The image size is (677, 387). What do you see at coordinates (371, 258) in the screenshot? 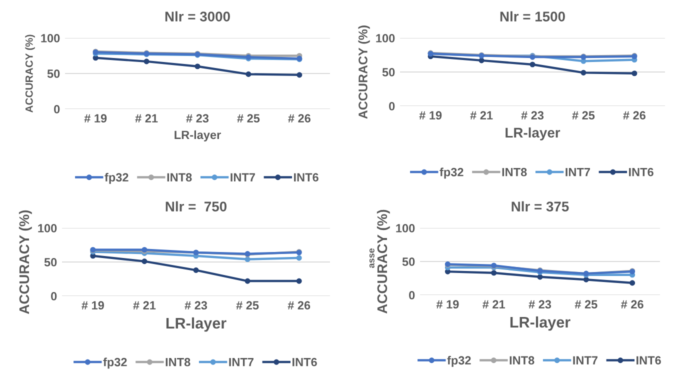
I see `text: asse` at bounding box center [371, 258].